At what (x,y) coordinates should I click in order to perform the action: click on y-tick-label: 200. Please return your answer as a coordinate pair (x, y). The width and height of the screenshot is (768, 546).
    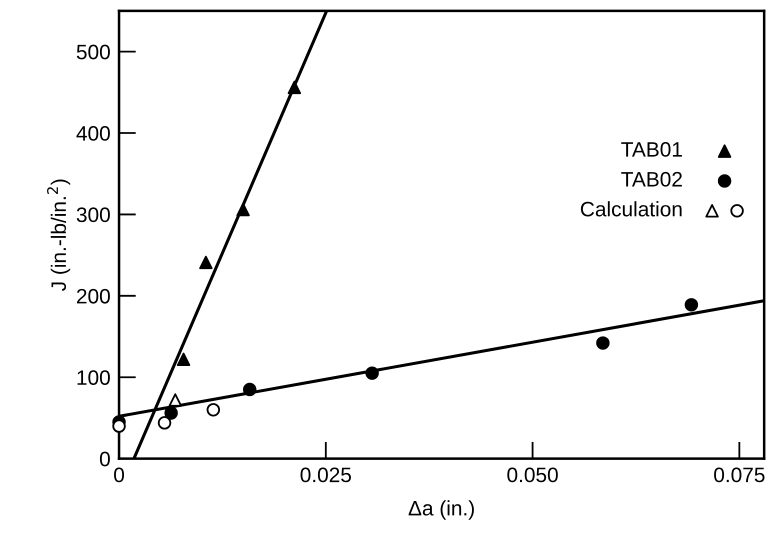
    Looking at the image, I should click on (93, 296).